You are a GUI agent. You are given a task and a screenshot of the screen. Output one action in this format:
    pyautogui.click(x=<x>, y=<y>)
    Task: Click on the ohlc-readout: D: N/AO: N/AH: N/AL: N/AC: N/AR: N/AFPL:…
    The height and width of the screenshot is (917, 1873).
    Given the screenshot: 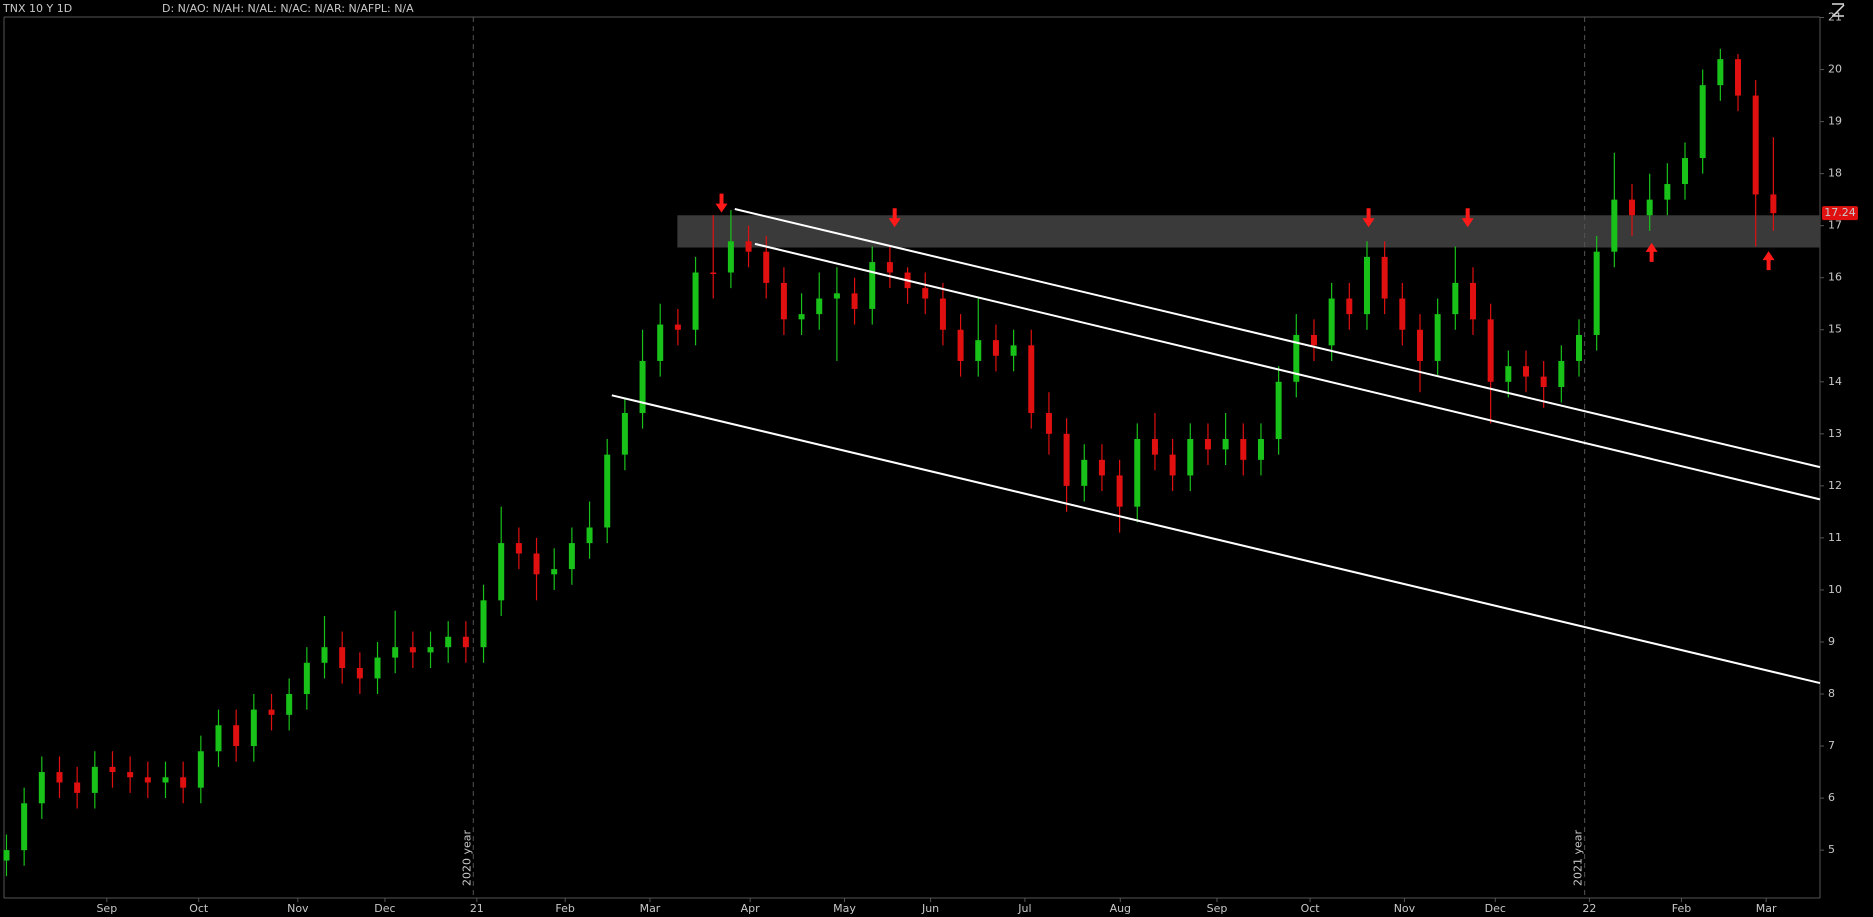 What is the action you would take?
    pyautogui.click(x=288, y=8)
    